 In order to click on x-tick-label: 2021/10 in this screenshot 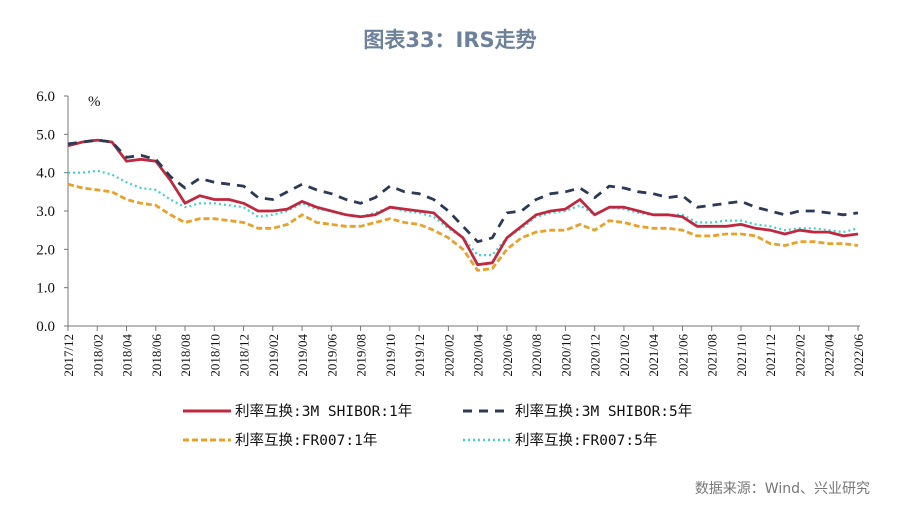, I will do `click(741, 355)`.